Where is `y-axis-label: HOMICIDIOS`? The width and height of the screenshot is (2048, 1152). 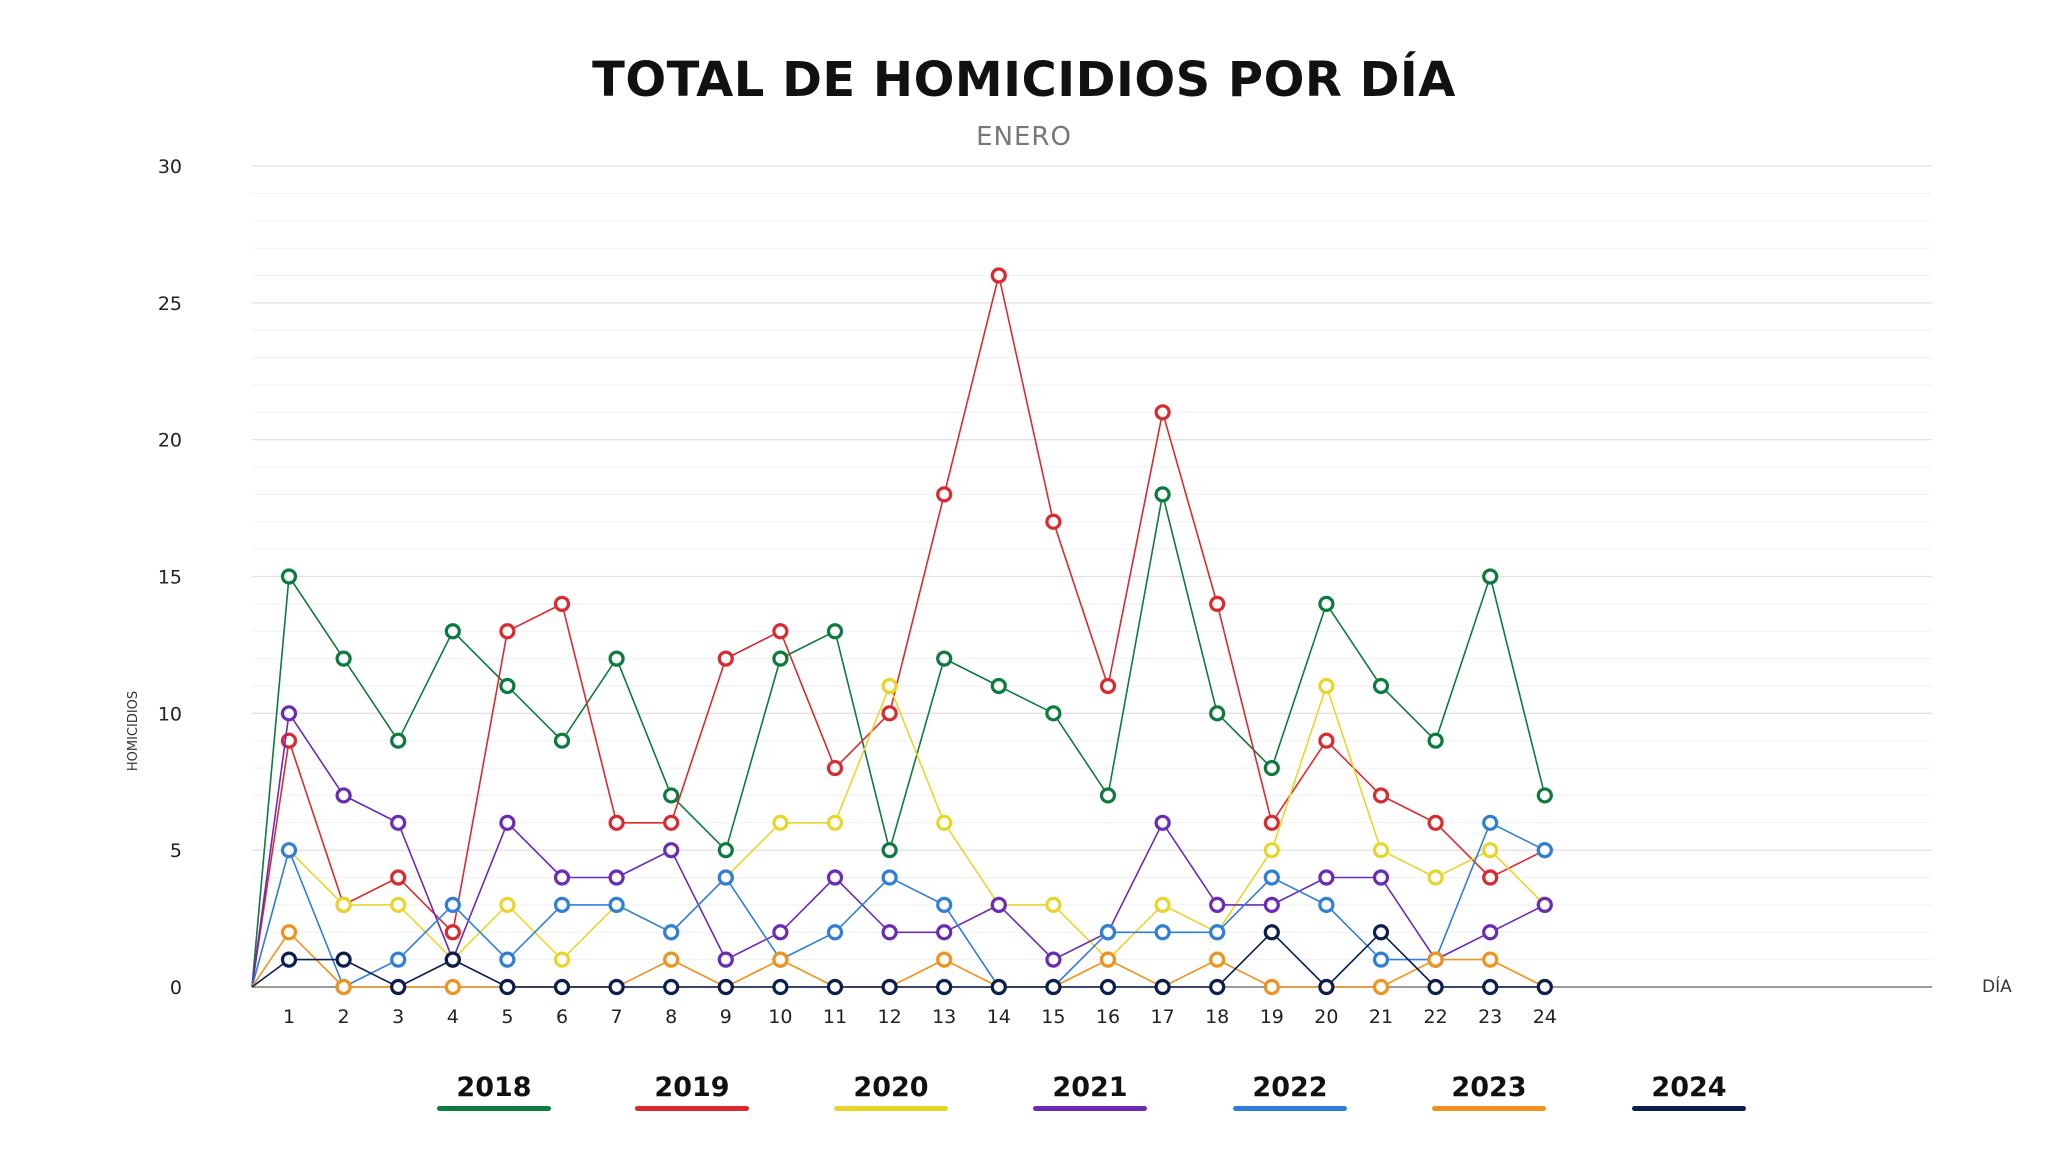 y-axis-label: HOMICIDIOS is located at coordinates (133, 731).